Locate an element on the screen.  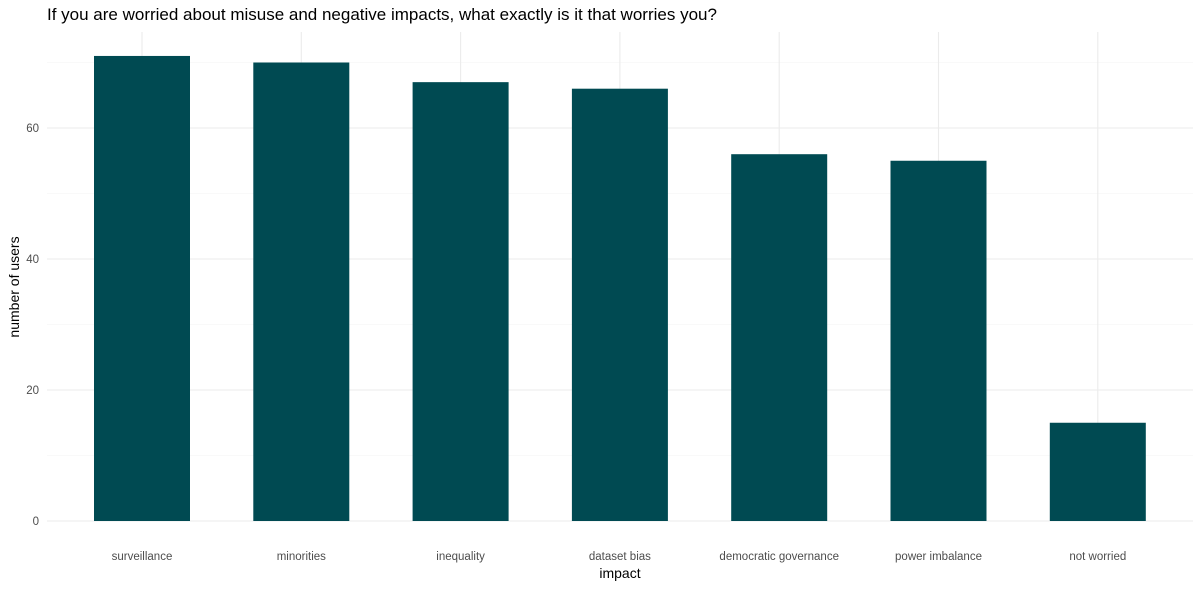
bar-power-imbalance is located at coordinates (938, 340).